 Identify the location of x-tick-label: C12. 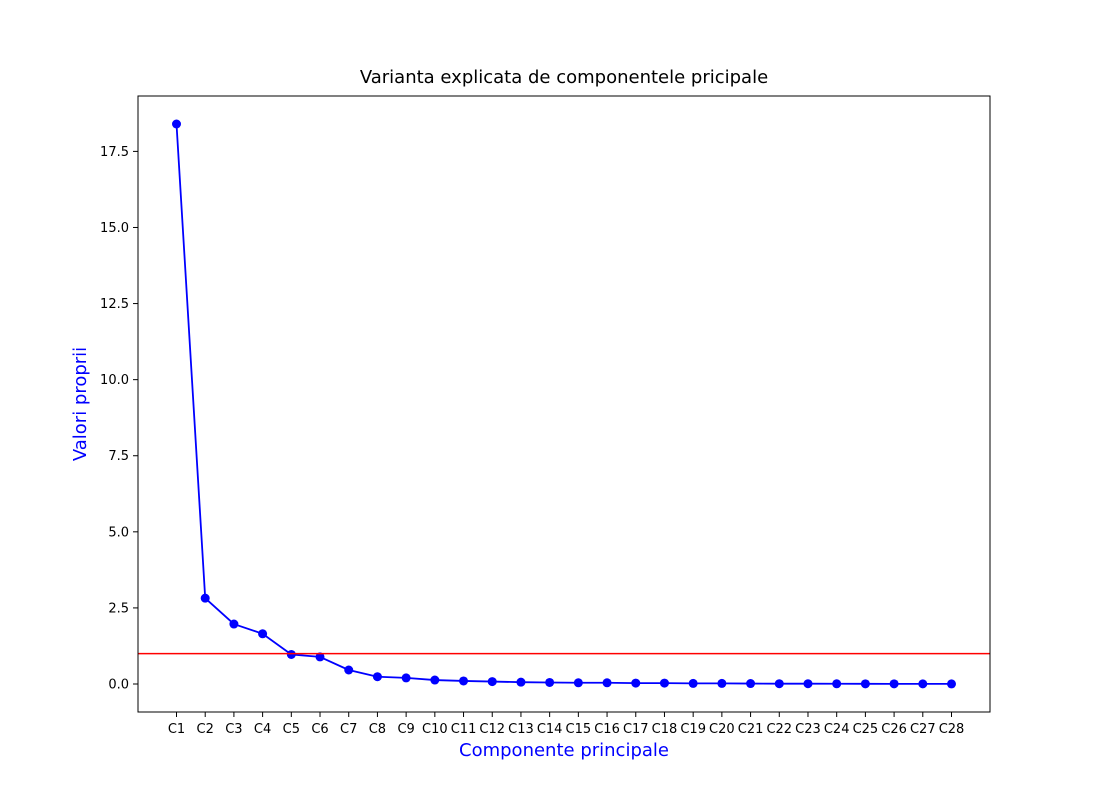
(492, 729).